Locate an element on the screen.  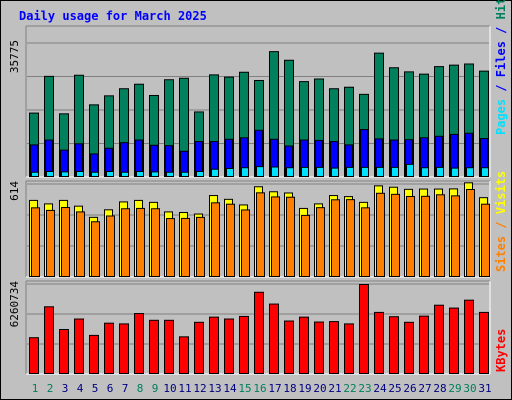
day-label-22: 22 is located at coordinates (349, 388).